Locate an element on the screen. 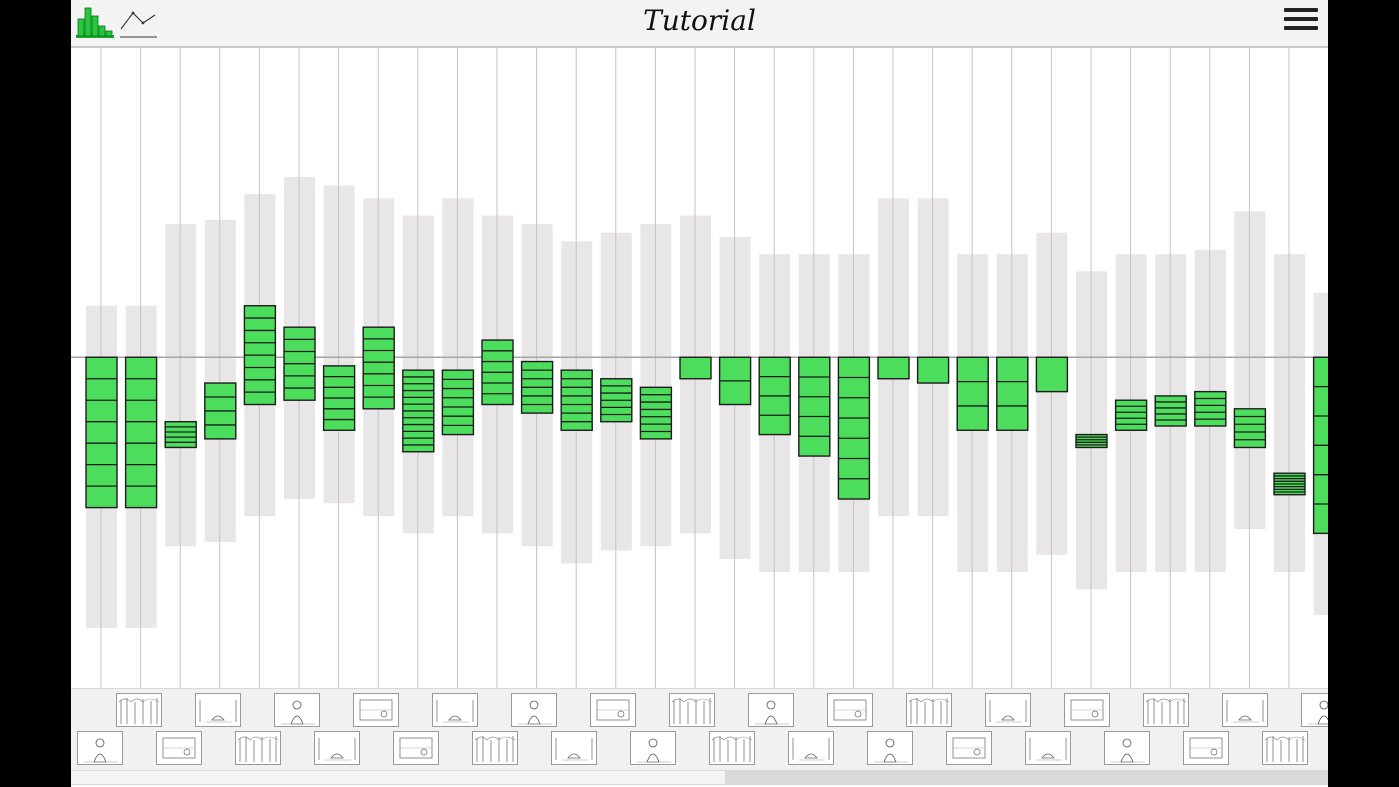 The height and width of the screenshot is (787, 1399). bar-chart-view-button is located at coordinates (95, 23).